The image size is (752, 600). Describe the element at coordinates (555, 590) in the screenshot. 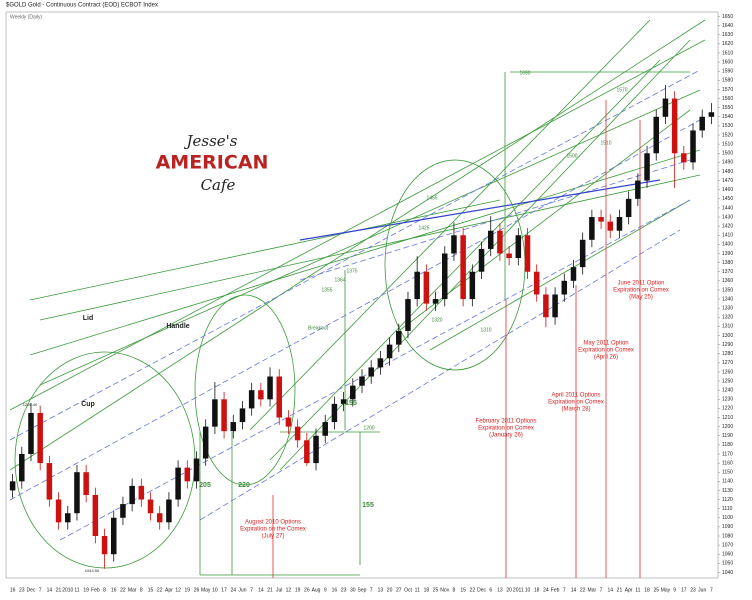

I see `x-tick-label: Feb` at that location.